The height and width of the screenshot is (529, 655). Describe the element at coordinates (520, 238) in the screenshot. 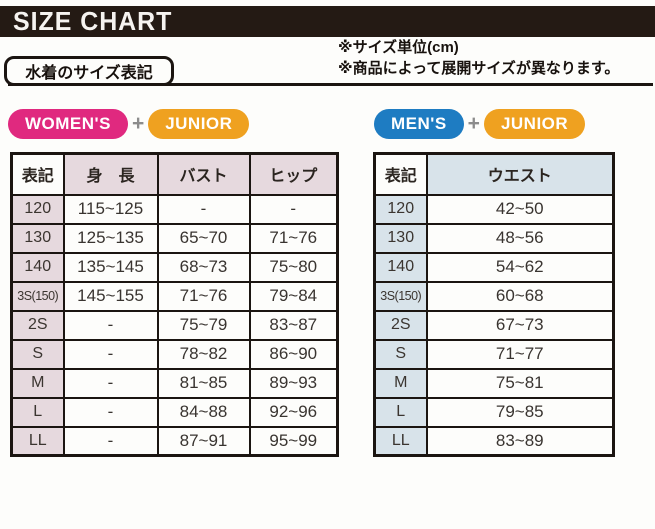

I see `value-cell: 48~56` at that location.